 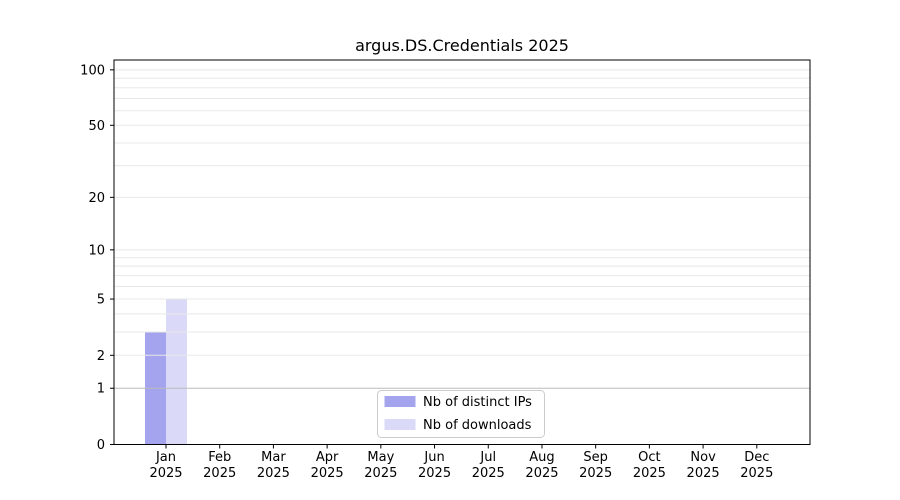 What do you see at coordinates (380, 465) in the screenshot?
I see `x-tick-label-may: May 2025` at bounding box center [380, 465].